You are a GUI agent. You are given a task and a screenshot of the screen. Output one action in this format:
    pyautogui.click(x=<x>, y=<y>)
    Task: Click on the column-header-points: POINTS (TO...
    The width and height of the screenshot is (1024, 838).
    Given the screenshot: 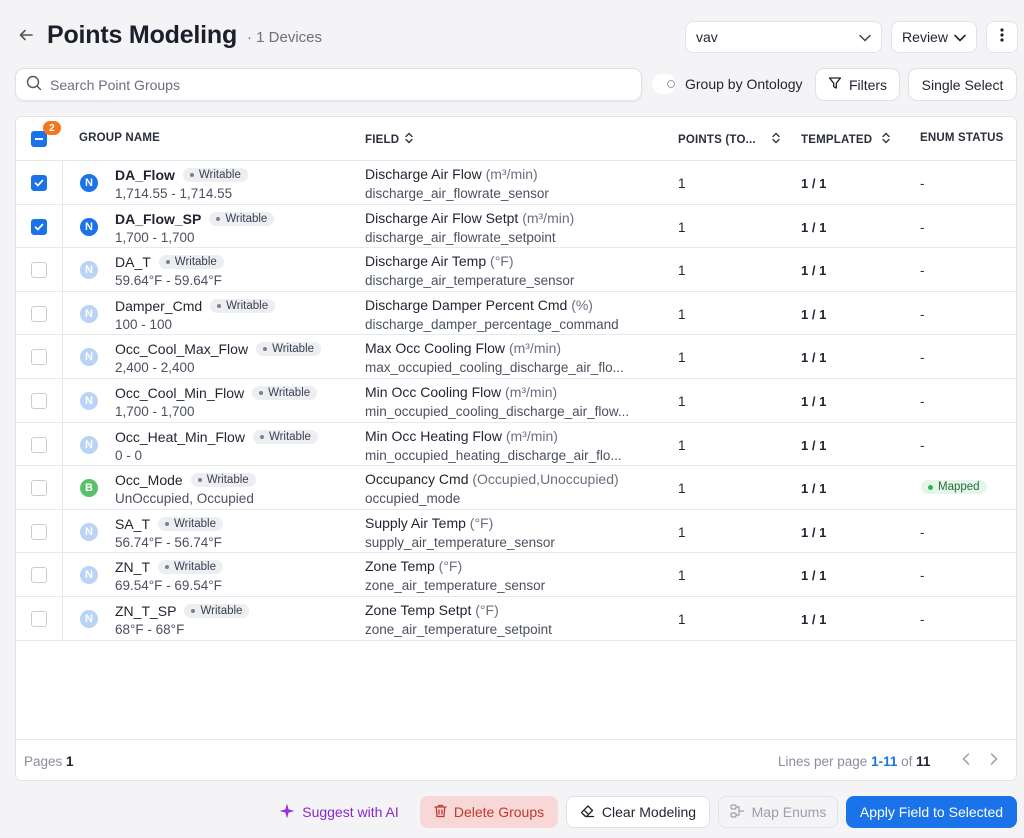 What is the action you would take?
    pyautogui.click(x=729, y=139)
    